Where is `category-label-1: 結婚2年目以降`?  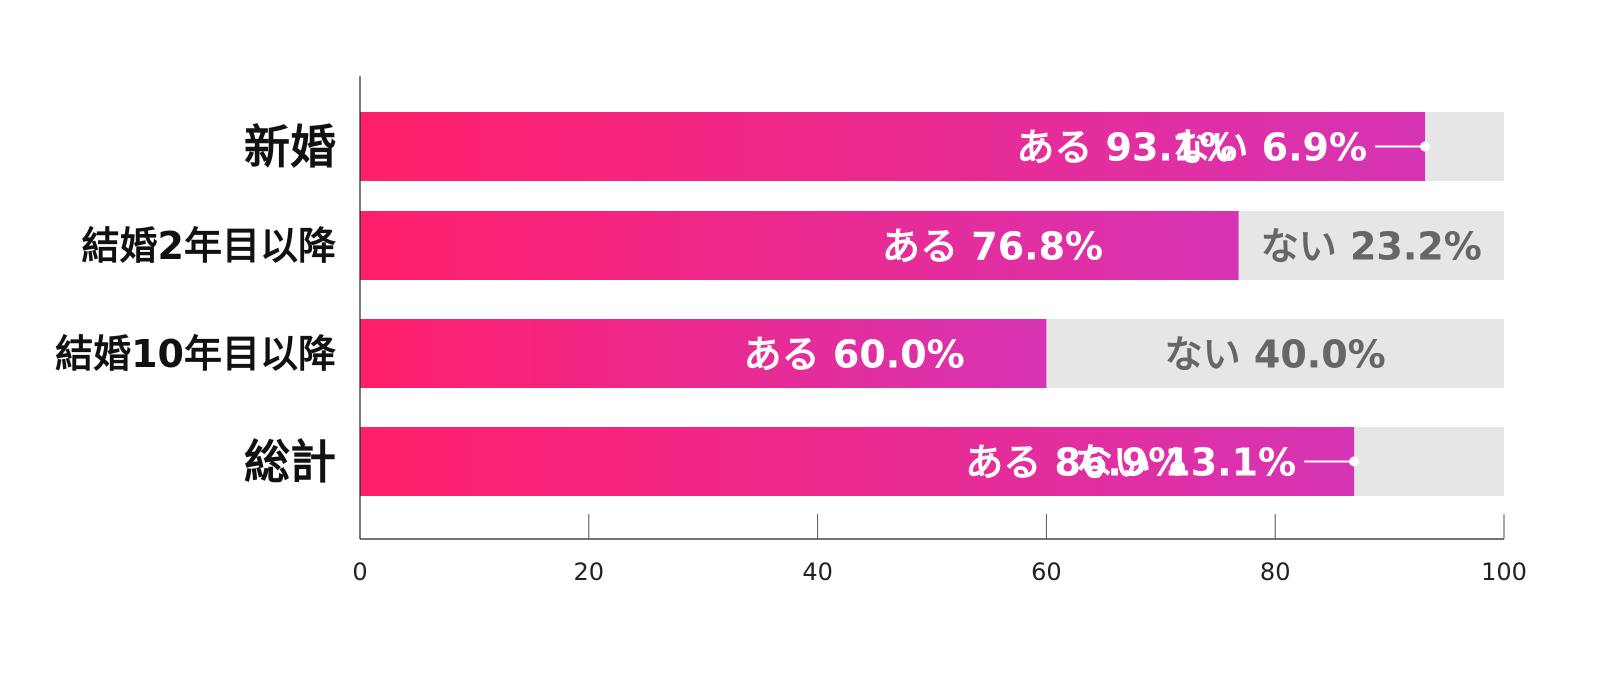 category-label-1: 結婚2年目以降 is located at coordinates (209, 246).